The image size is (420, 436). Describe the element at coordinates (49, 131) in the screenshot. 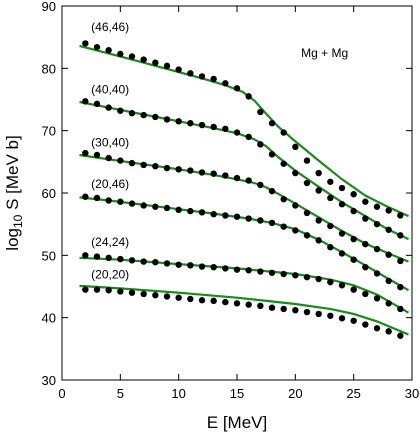

I see `y-tick-label: 70` at that location.